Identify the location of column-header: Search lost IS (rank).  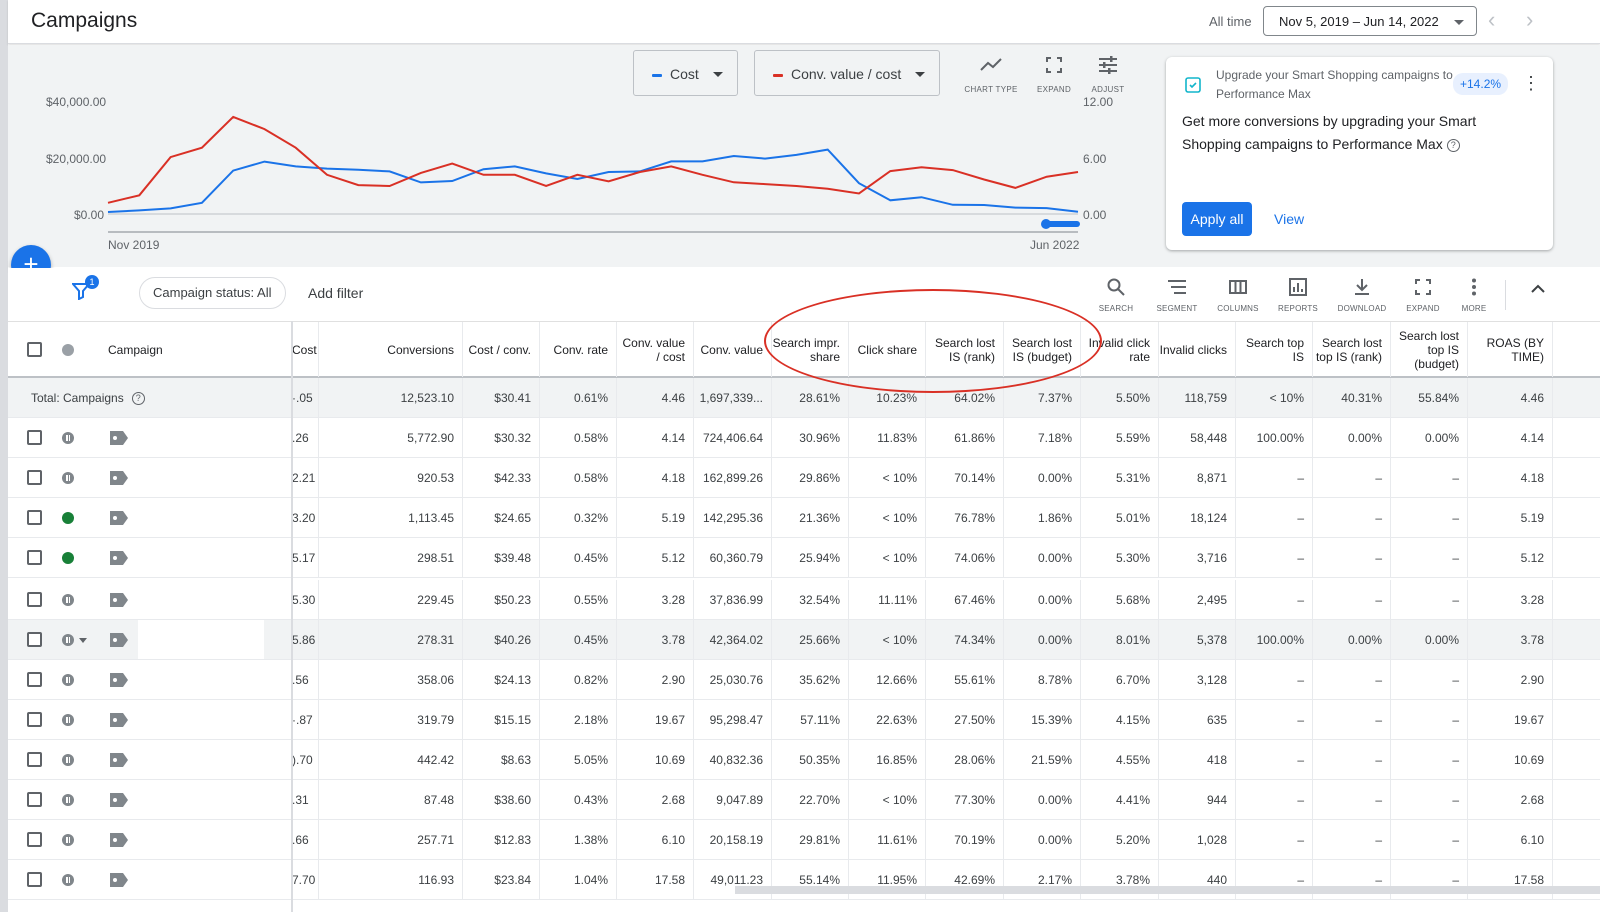
(965, 349).